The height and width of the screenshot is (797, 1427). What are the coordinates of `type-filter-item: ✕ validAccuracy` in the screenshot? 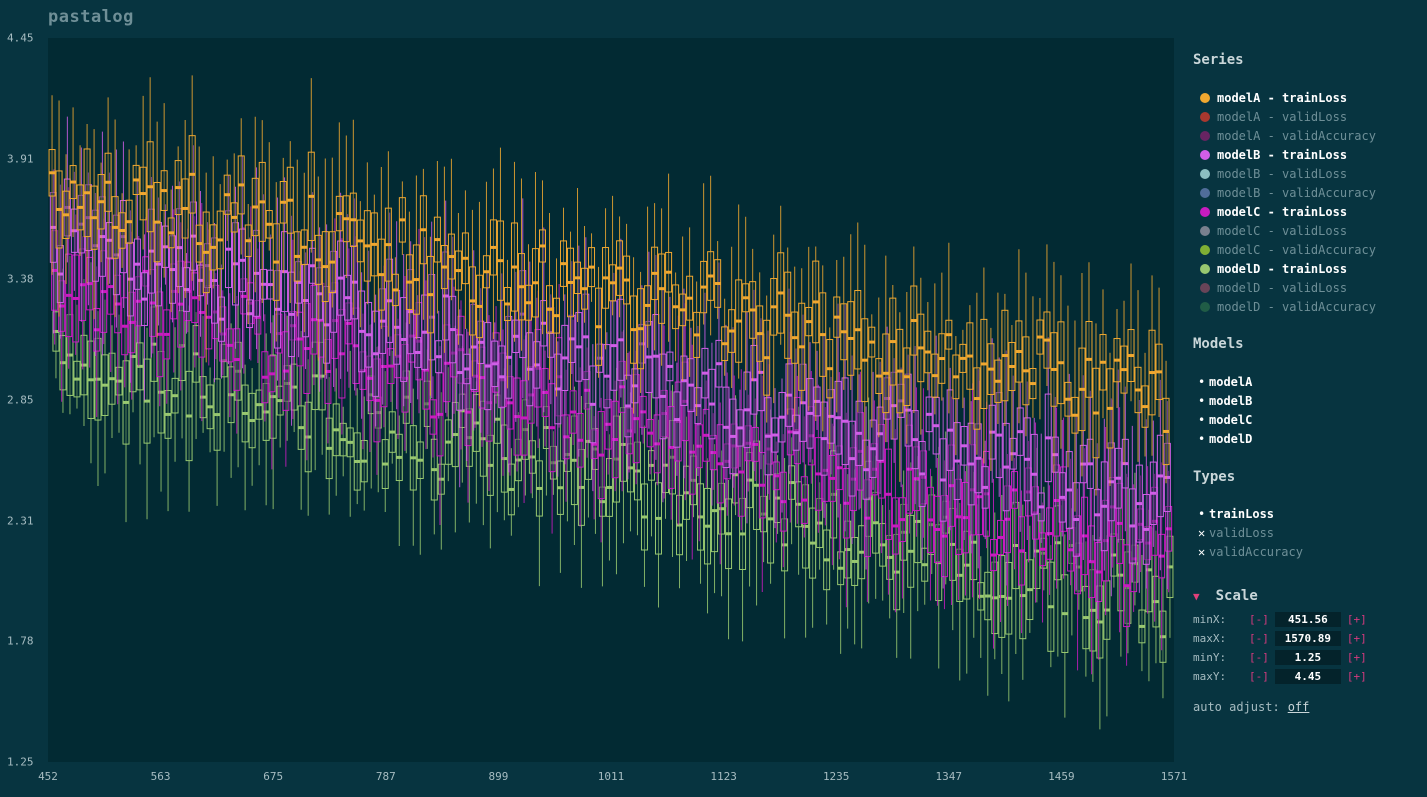 It's located at (1250, 552).